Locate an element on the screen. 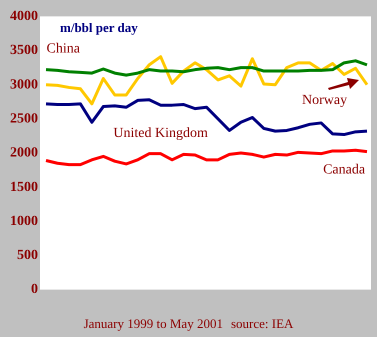  series-label: Canada is located at coordinates (344, 170).